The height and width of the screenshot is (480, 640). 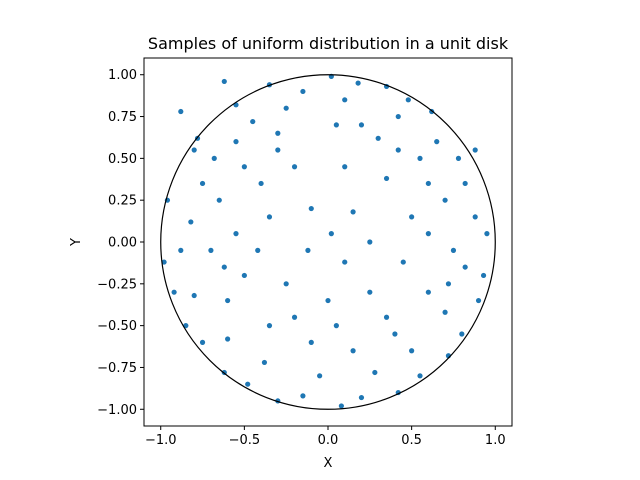 I want to click on y-axis-label: Y, so click(x=76, y=242).